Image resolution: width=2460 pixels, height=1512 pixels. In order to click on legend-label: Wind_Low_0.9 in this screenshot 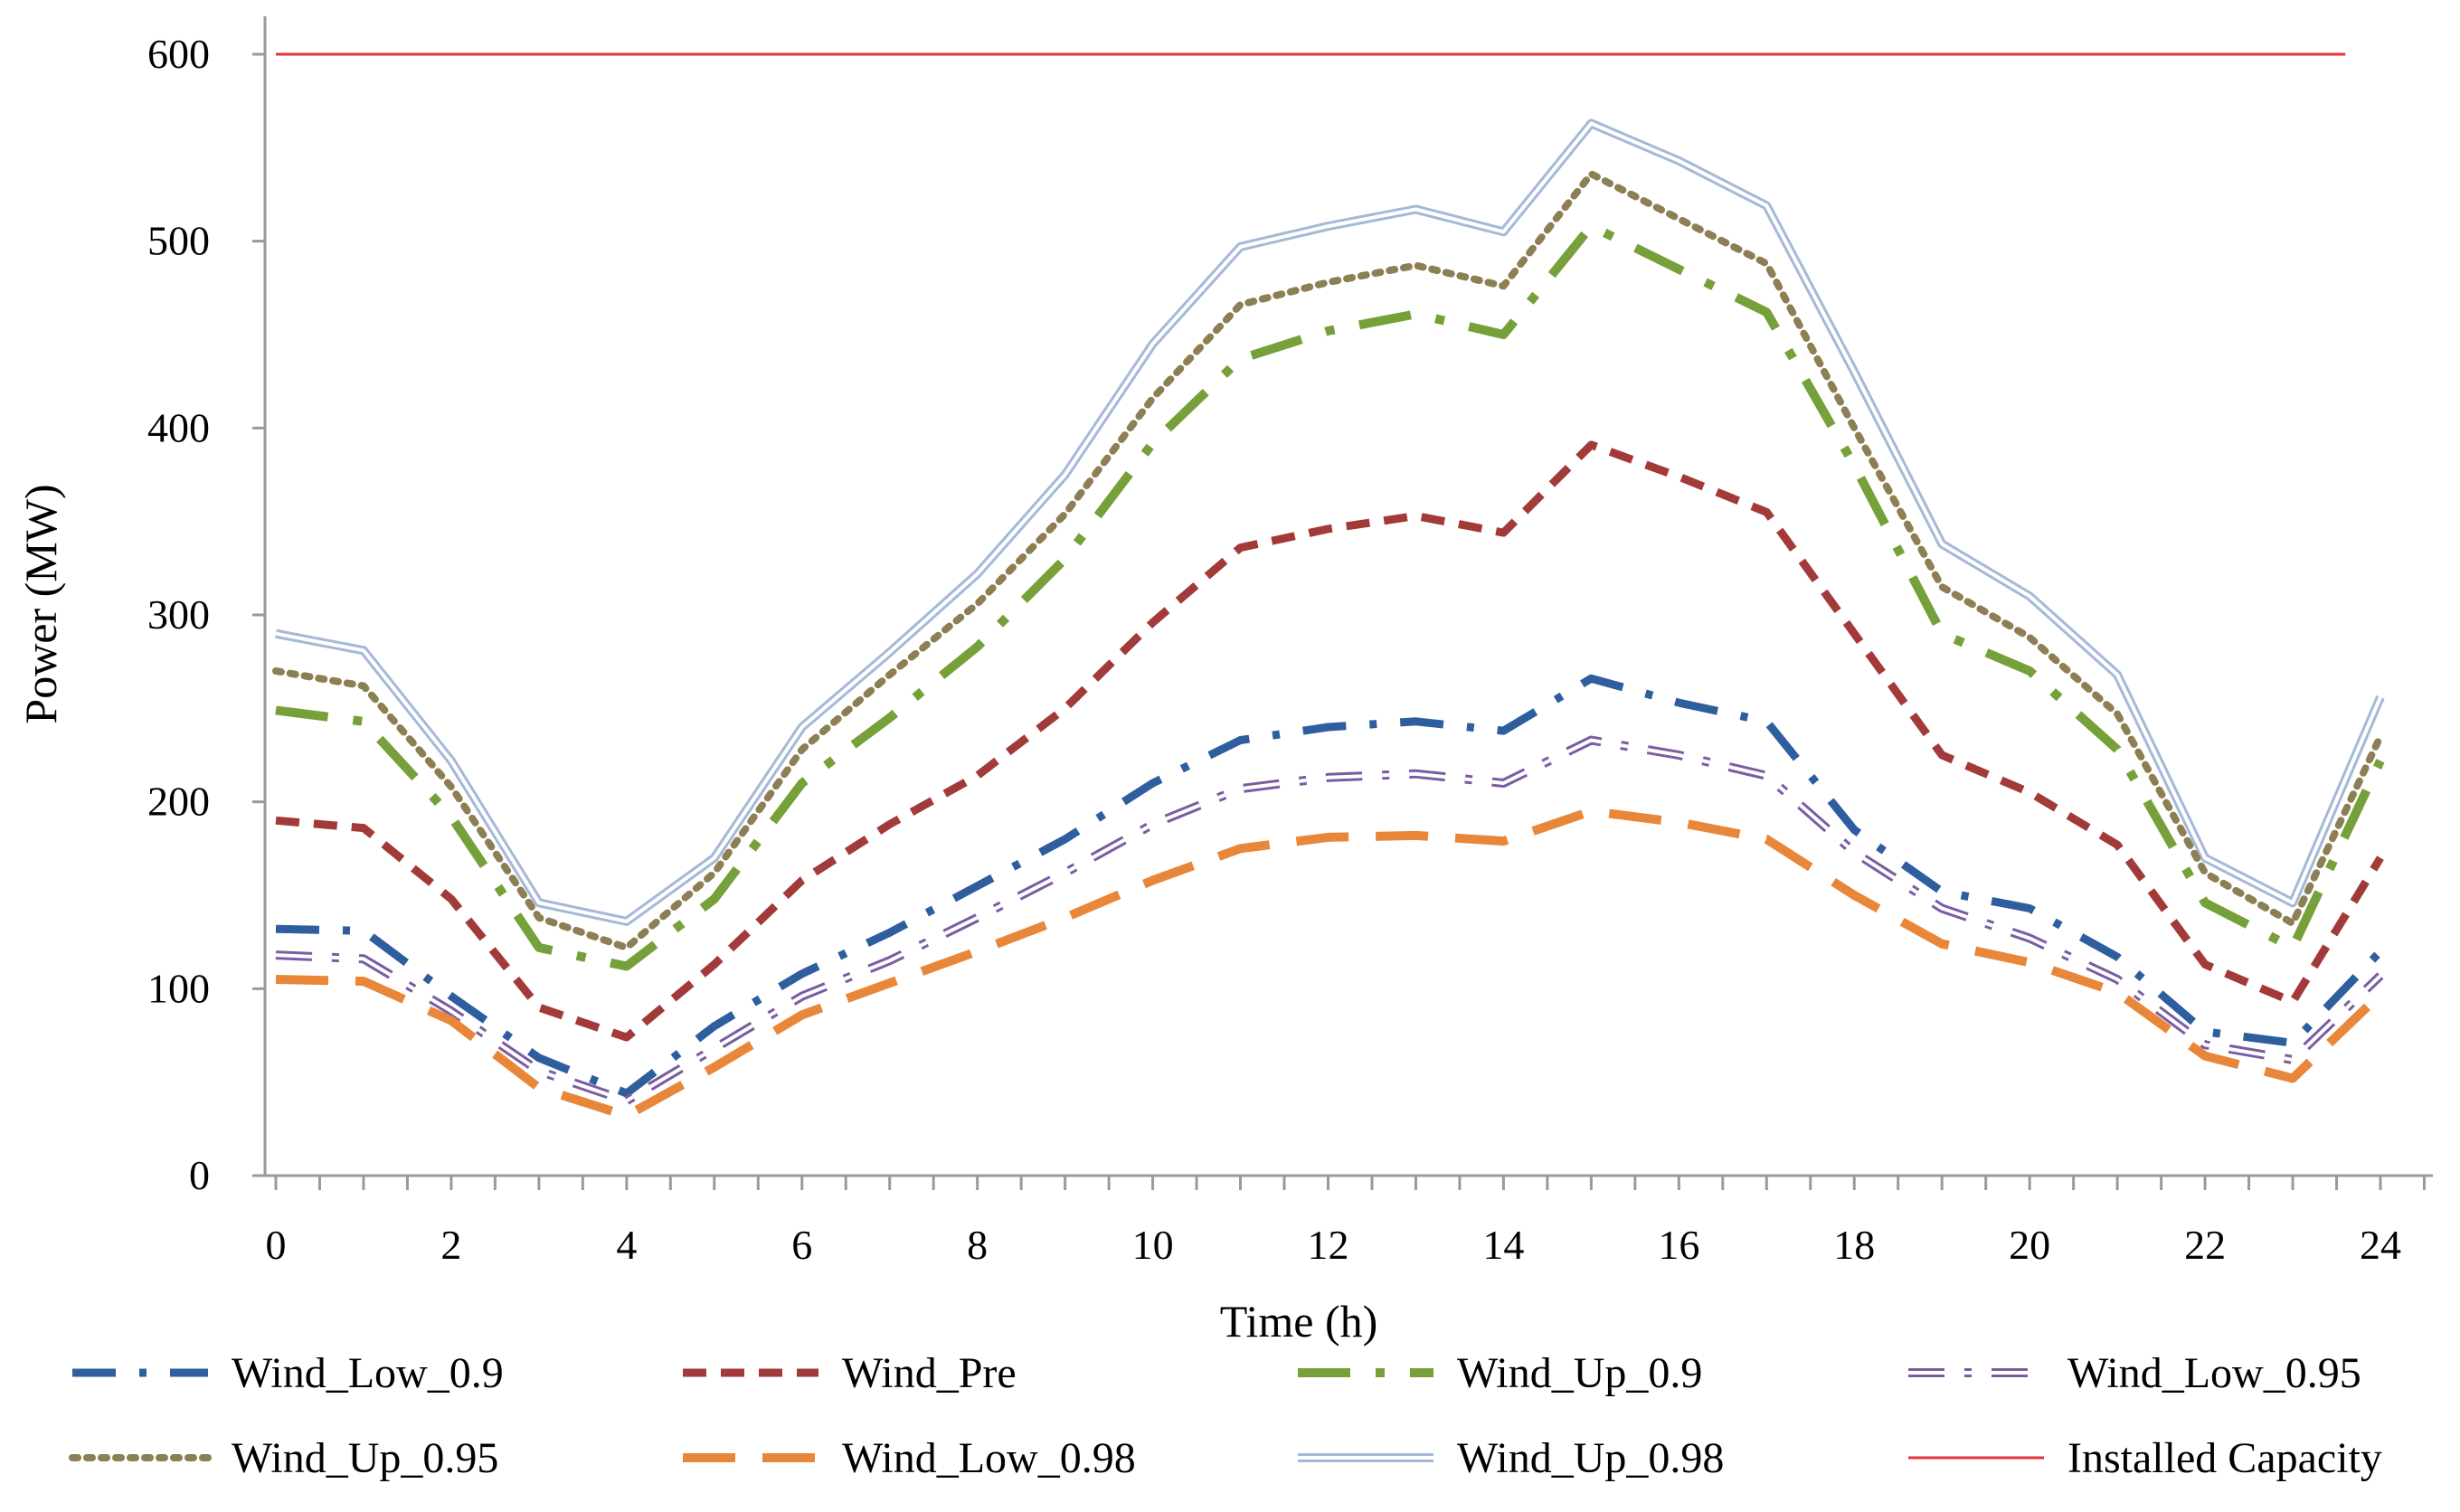, I will do `click(368, 1373)`.